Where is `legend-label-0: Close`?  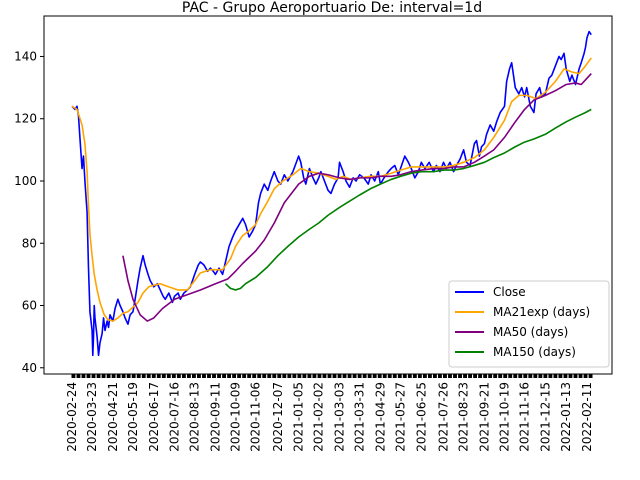
legend-label-0: Close is located at coordinates (509, 292).